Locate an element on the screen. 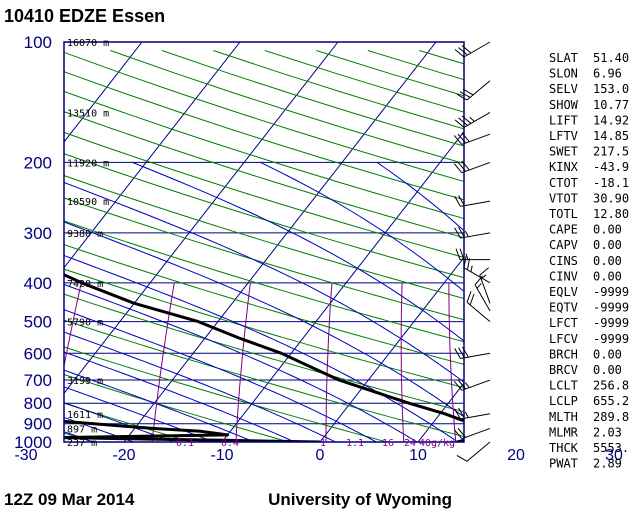 The height and width of the screenshot is (512, 640). dewpoint-profile-line is located at coordinates (192, 430).